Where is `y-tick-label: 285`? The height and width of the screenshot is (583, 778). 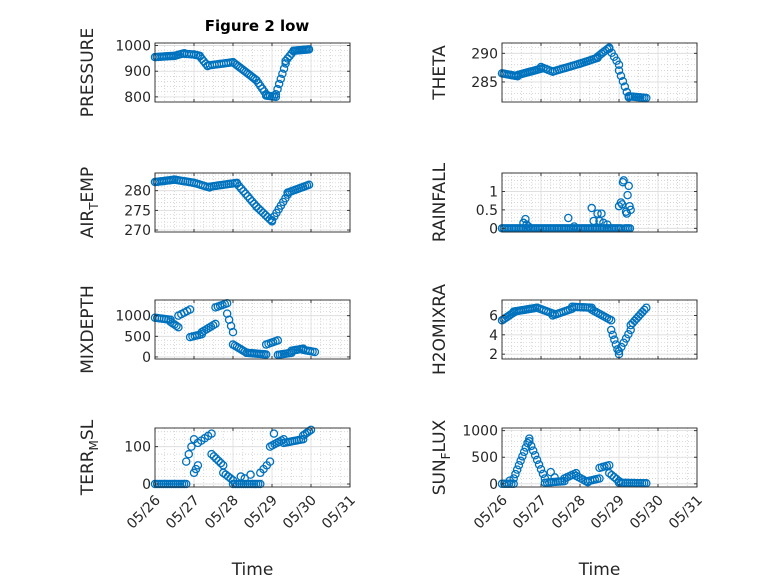 y-tick-label: 285 is located at coordinates (484, 83).